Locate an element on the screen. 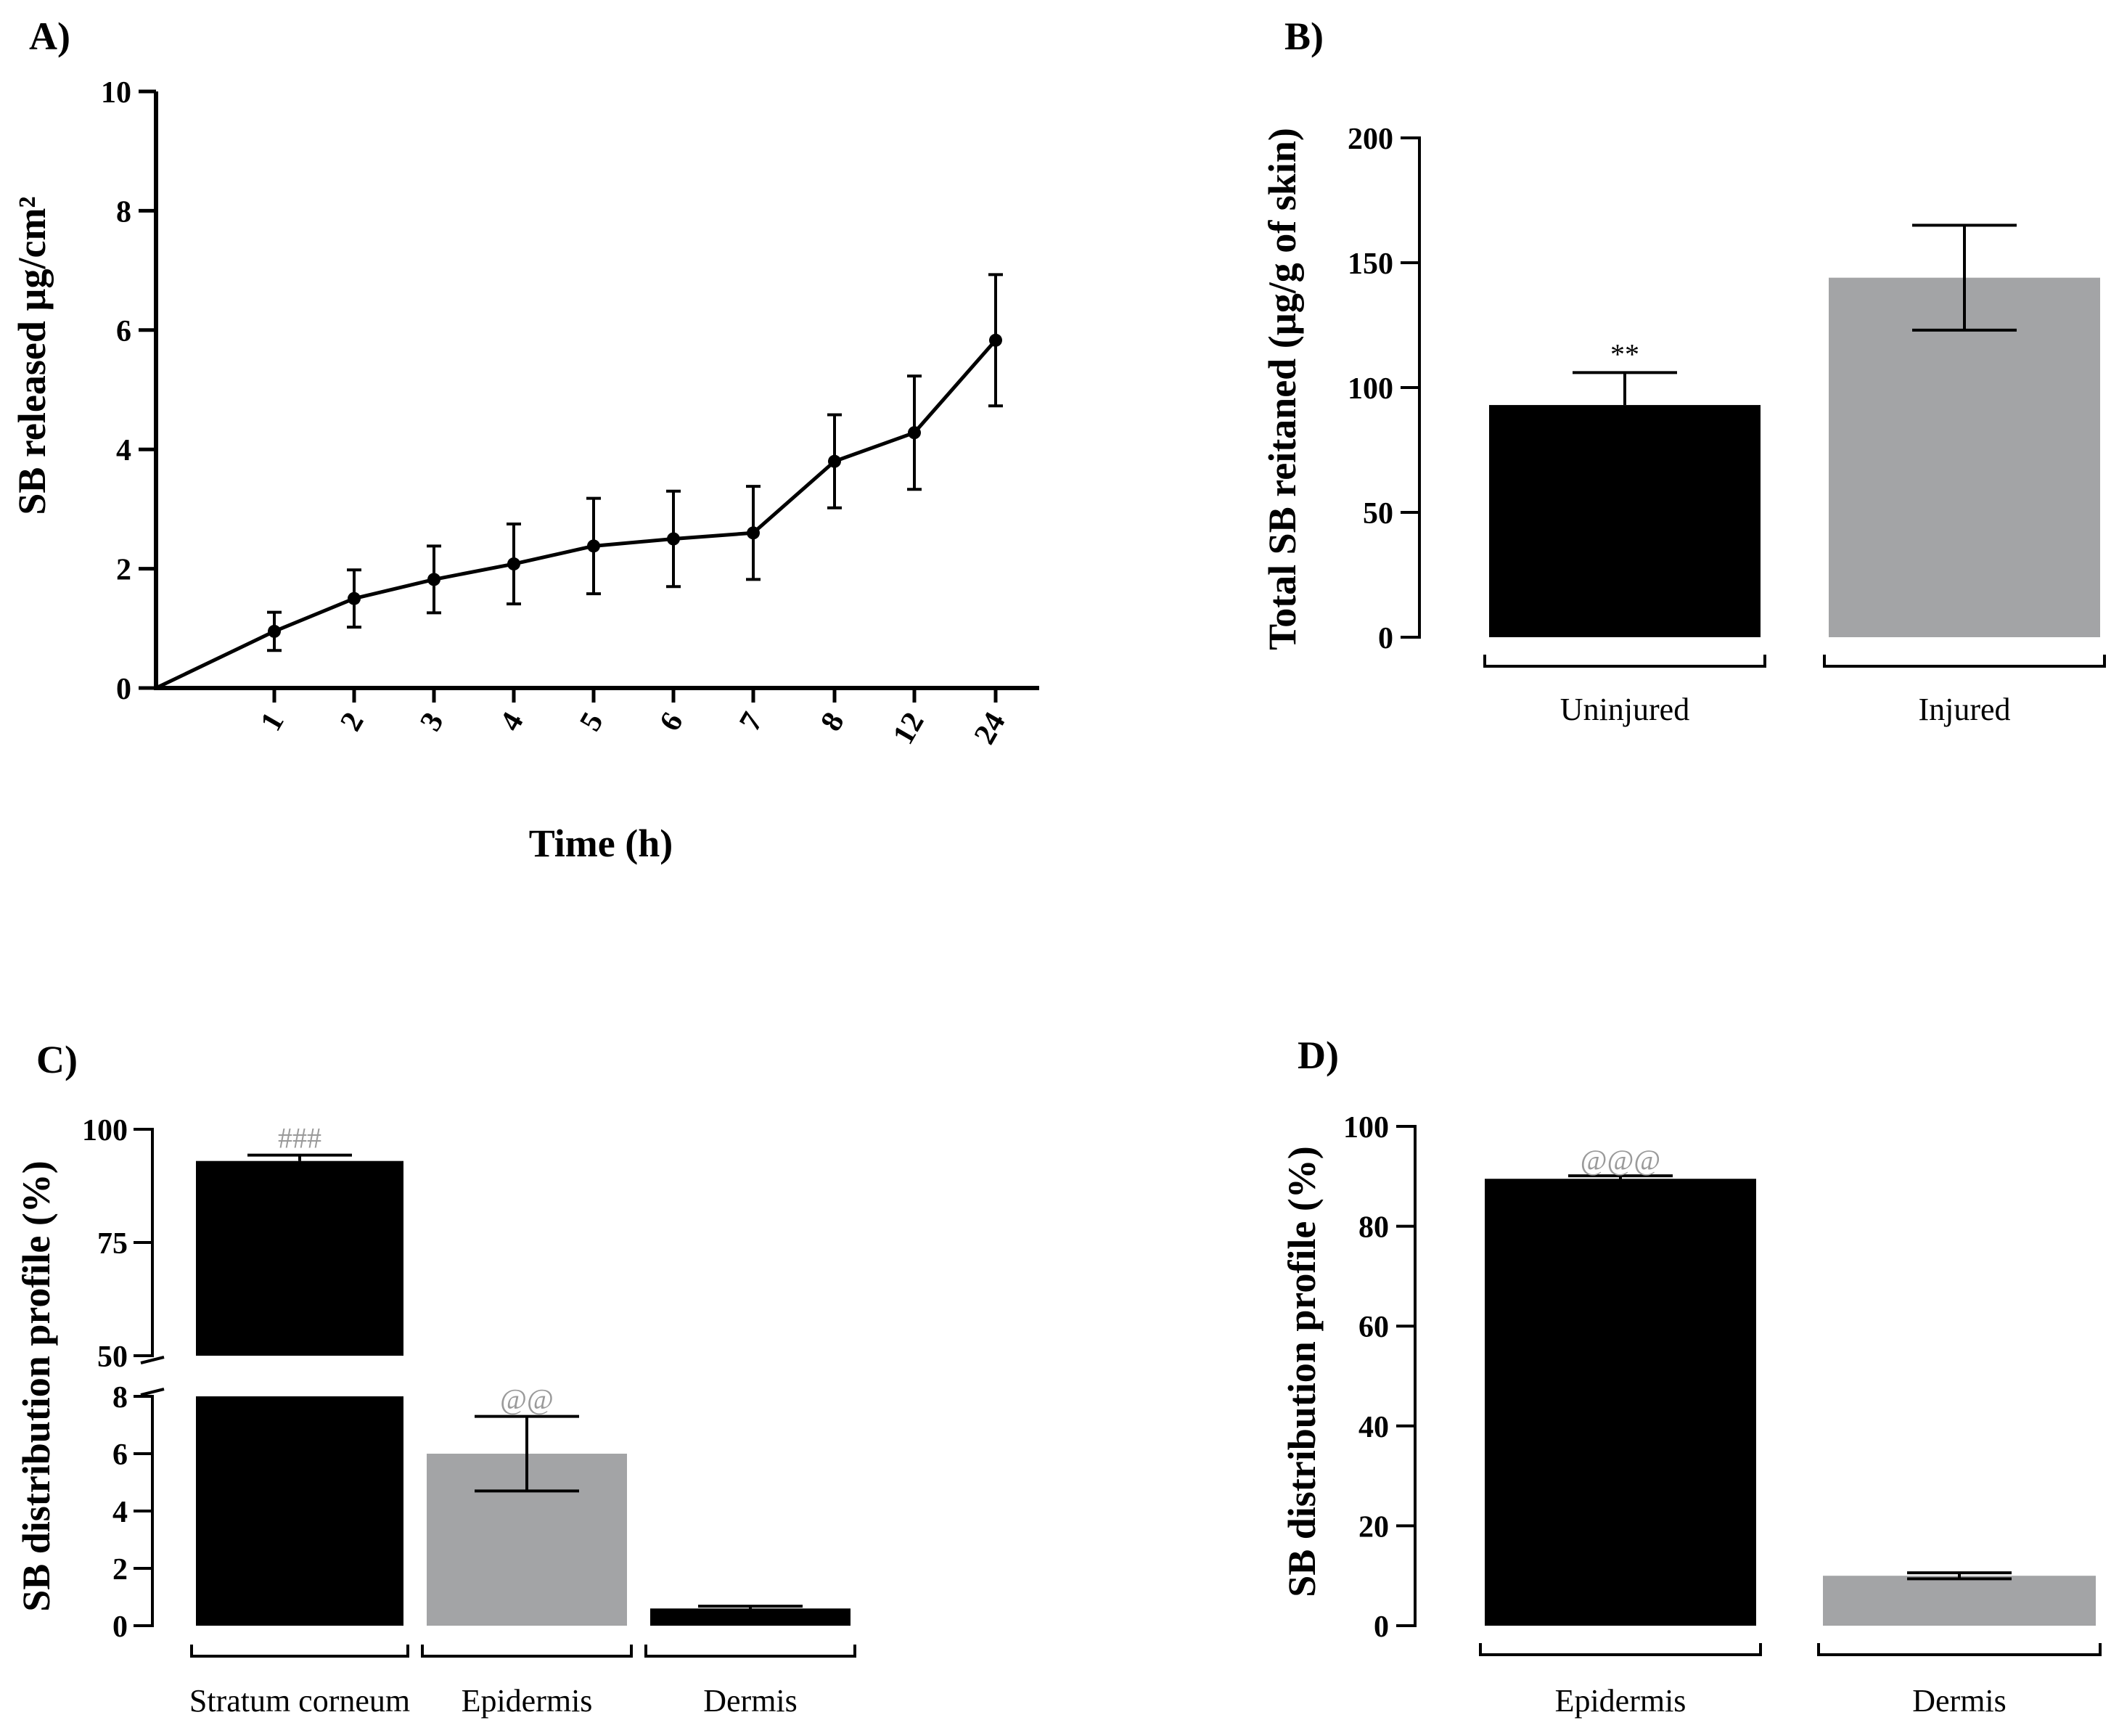 The height and width of the screenshot is (1736, 2119). panel-a-y-tick-label: 0 is located at coordinates (123, 689).